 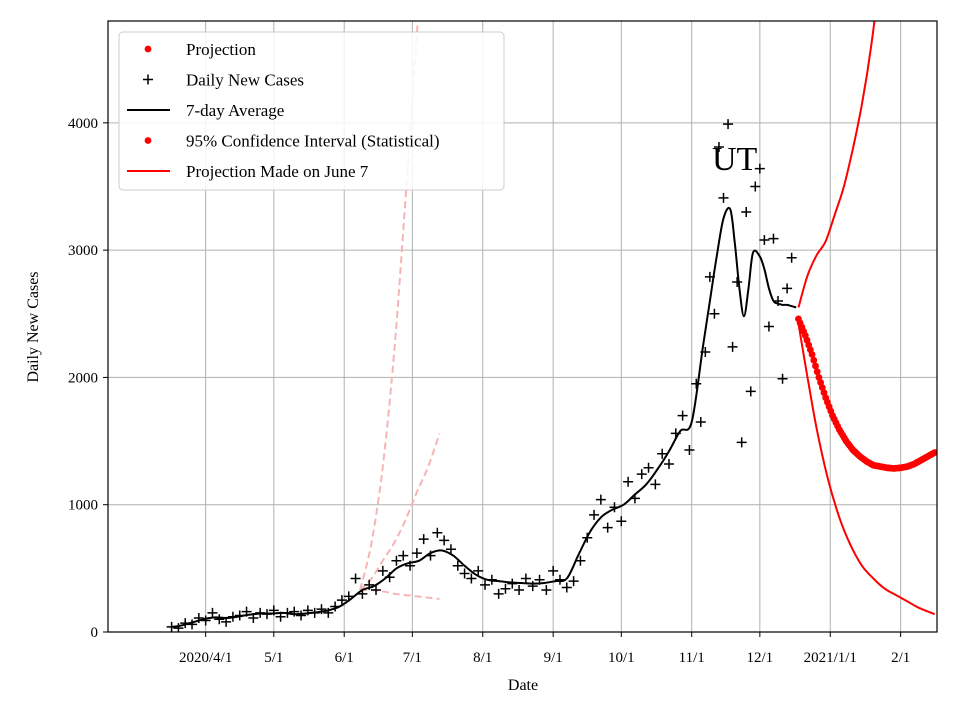 I want to click on x-tick-label: 11/1, so click(x=692, y=658).